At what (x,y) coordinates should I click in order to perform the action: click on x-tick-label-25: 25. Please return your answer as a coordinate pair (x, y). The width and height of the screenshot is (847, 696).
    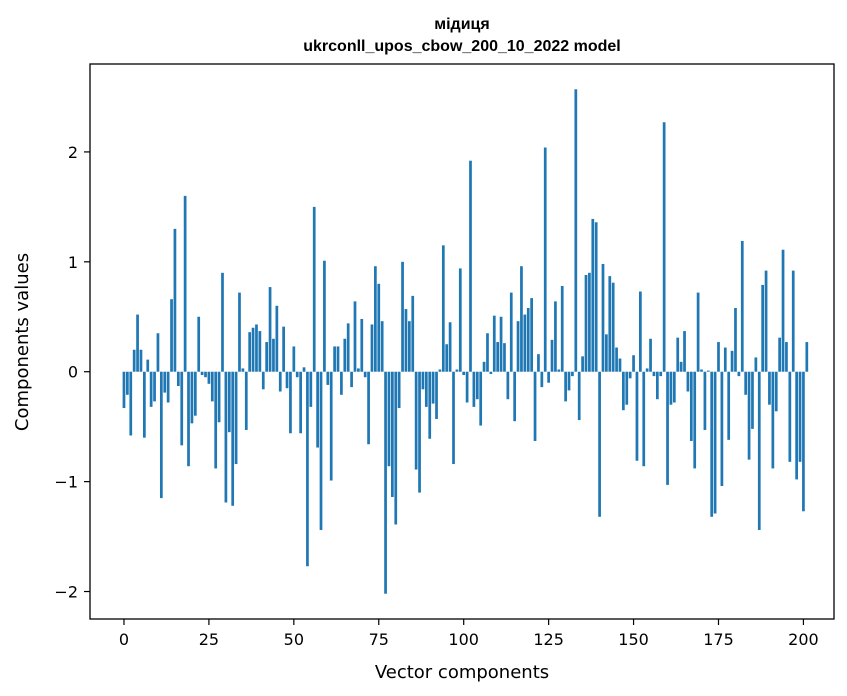
    Looking at the image, I should click on (209, 639).